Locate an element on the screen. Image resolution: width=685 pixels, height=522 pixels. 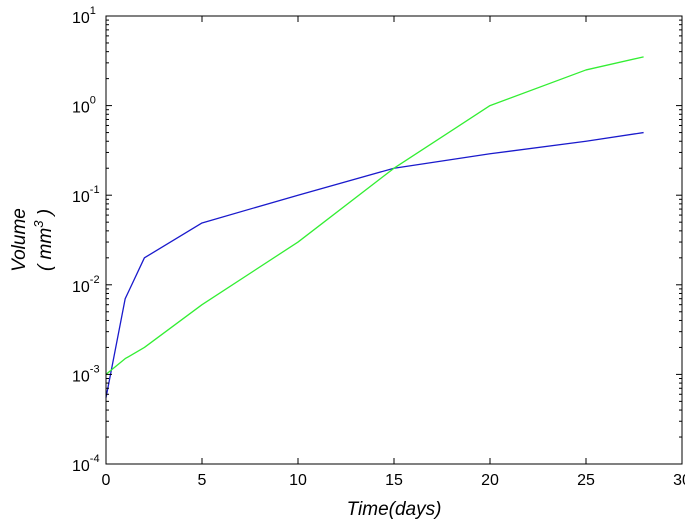
y-axis-unit-exponent: 3 is located at coordinates (38, 224).